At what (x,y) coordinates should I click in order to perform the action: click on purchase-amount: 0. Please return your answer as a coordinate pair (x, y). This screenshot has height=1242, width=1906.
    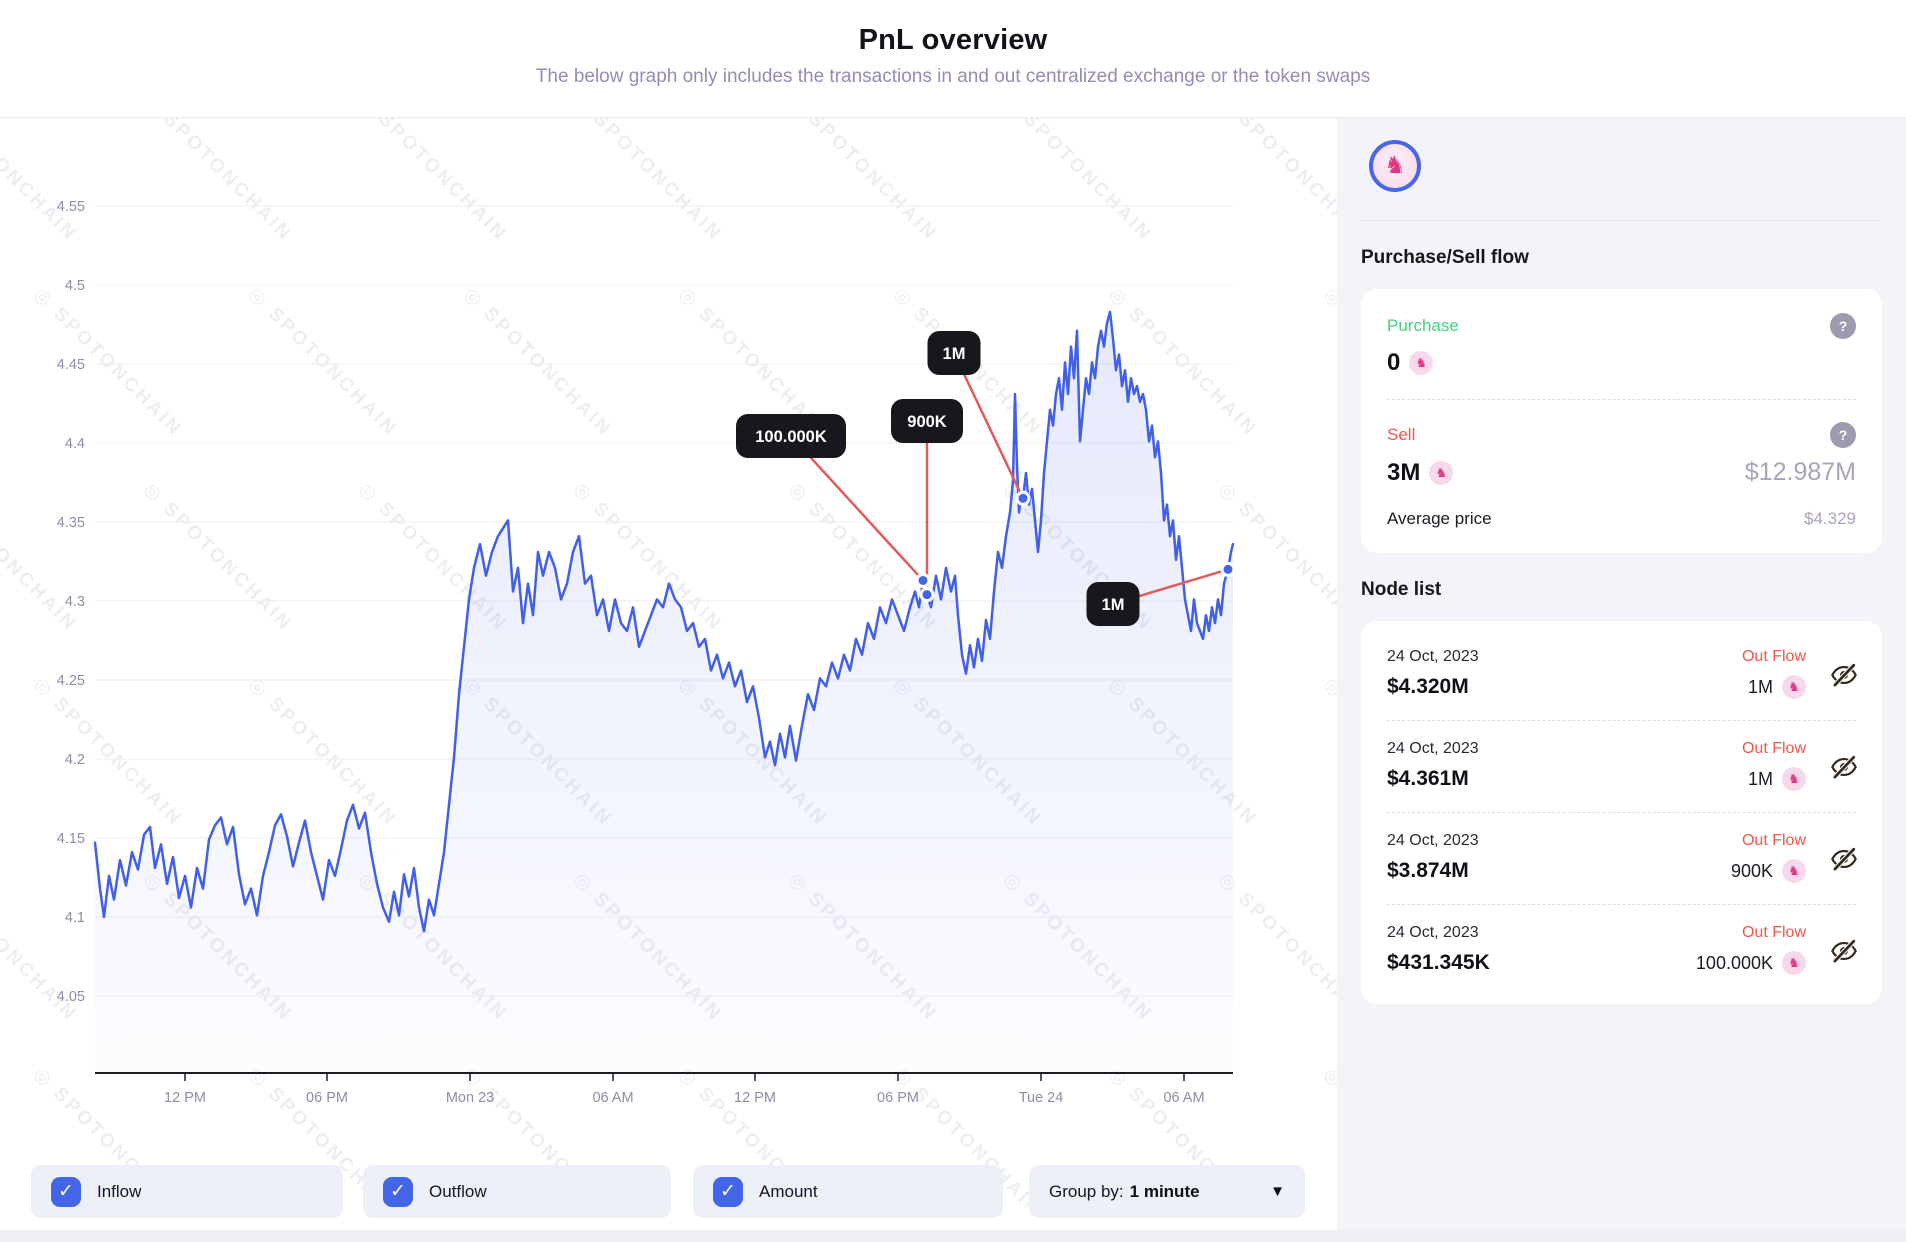
    Looking at the image, I should click on (1394, 362).